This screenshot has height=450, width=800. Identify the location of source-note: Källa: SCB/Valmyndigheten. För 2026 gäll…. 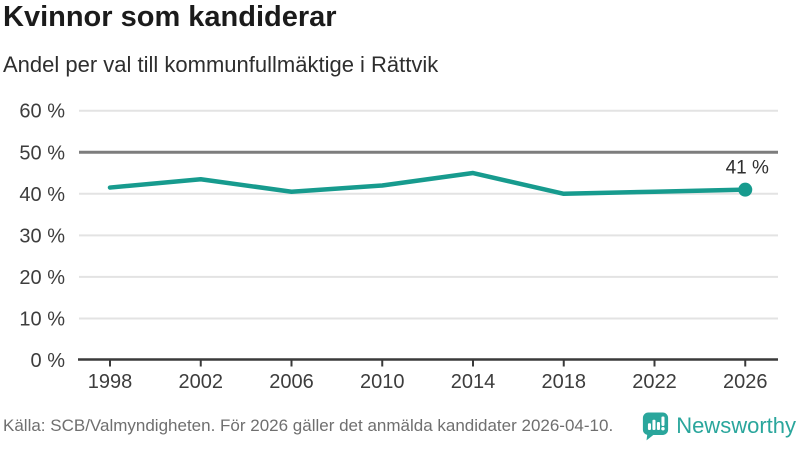
(308, 425).